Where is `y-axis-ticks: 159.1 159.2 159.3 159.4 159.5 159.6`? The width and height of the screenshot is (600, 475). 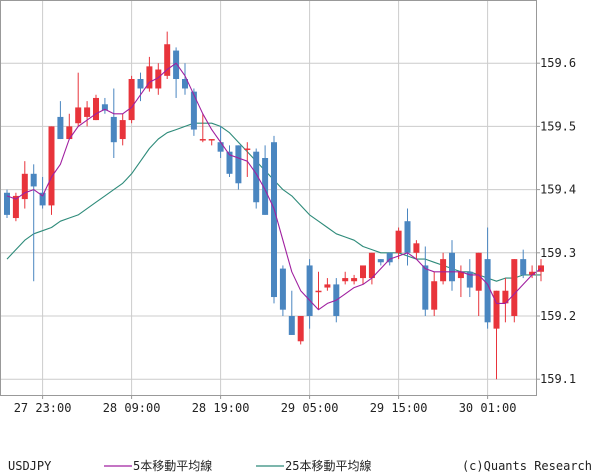 y-axis-ticks: 159.1 159.2 159.3 159.4 159.5 159.6 is located at coordinates (556, 221).